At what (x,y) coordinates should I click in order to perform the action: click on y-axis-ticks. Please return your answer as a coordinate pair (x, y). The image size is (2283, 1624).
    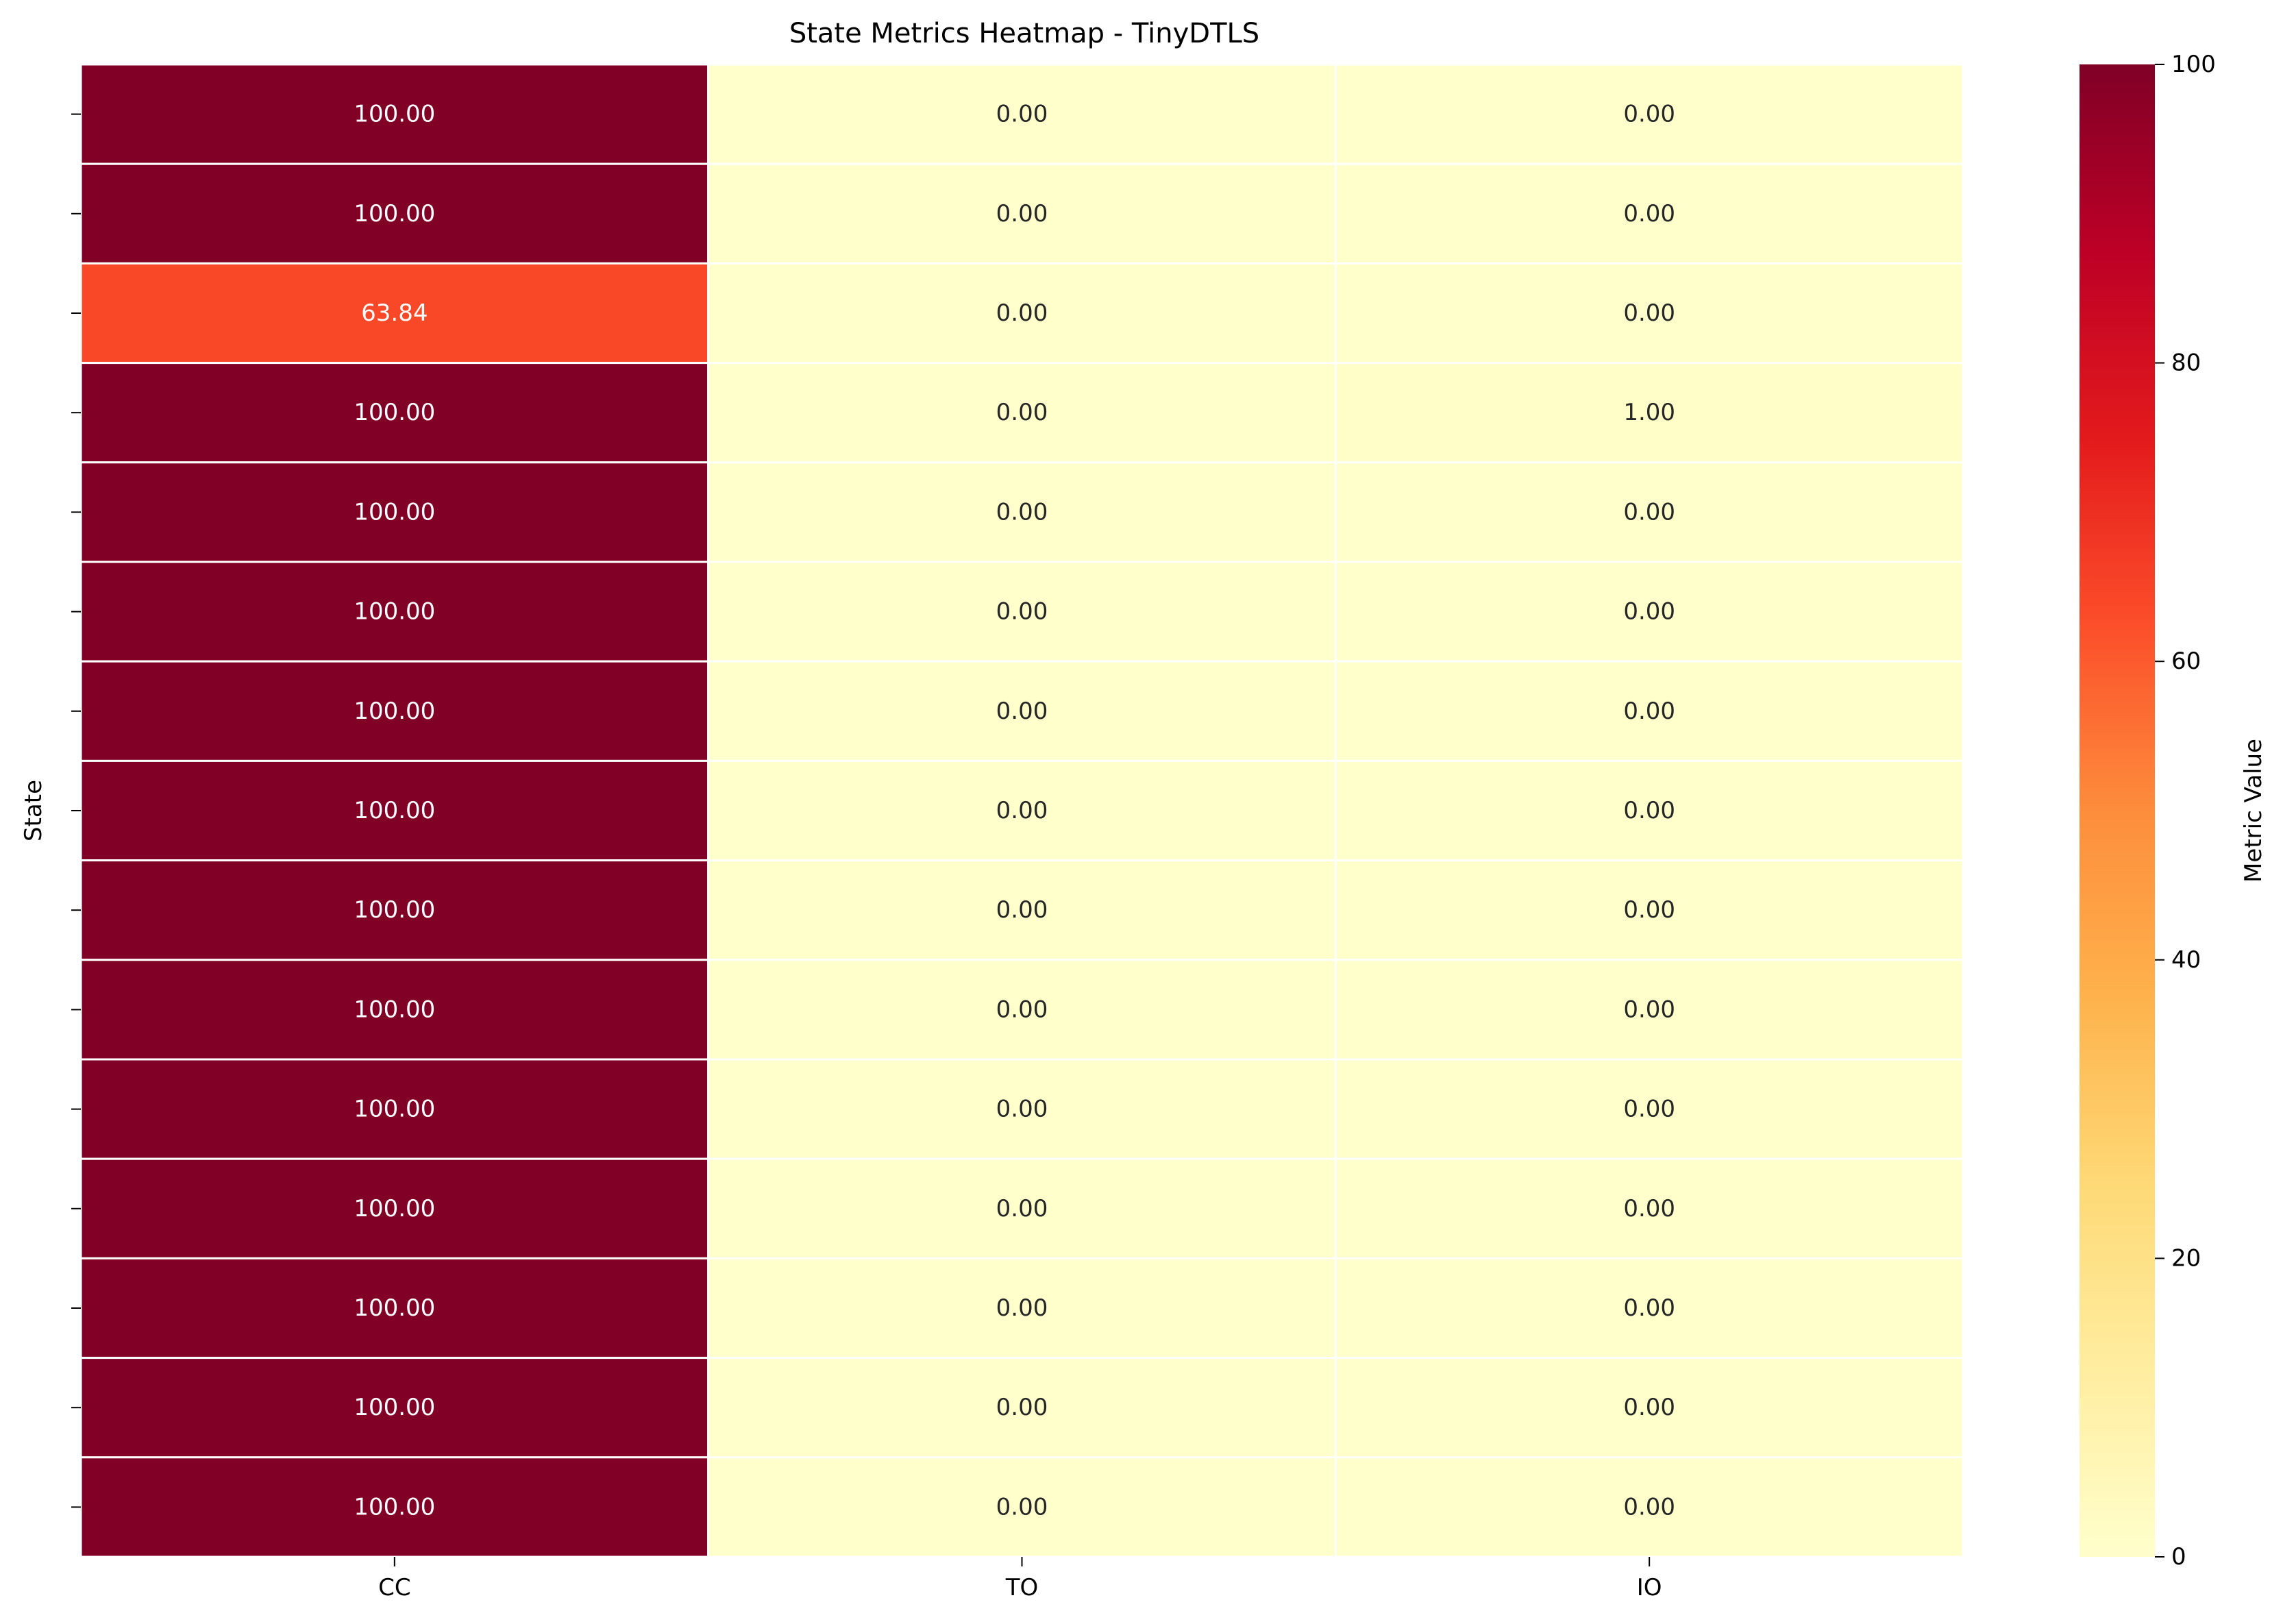
    Looking at the image, I should click on (76, 810).